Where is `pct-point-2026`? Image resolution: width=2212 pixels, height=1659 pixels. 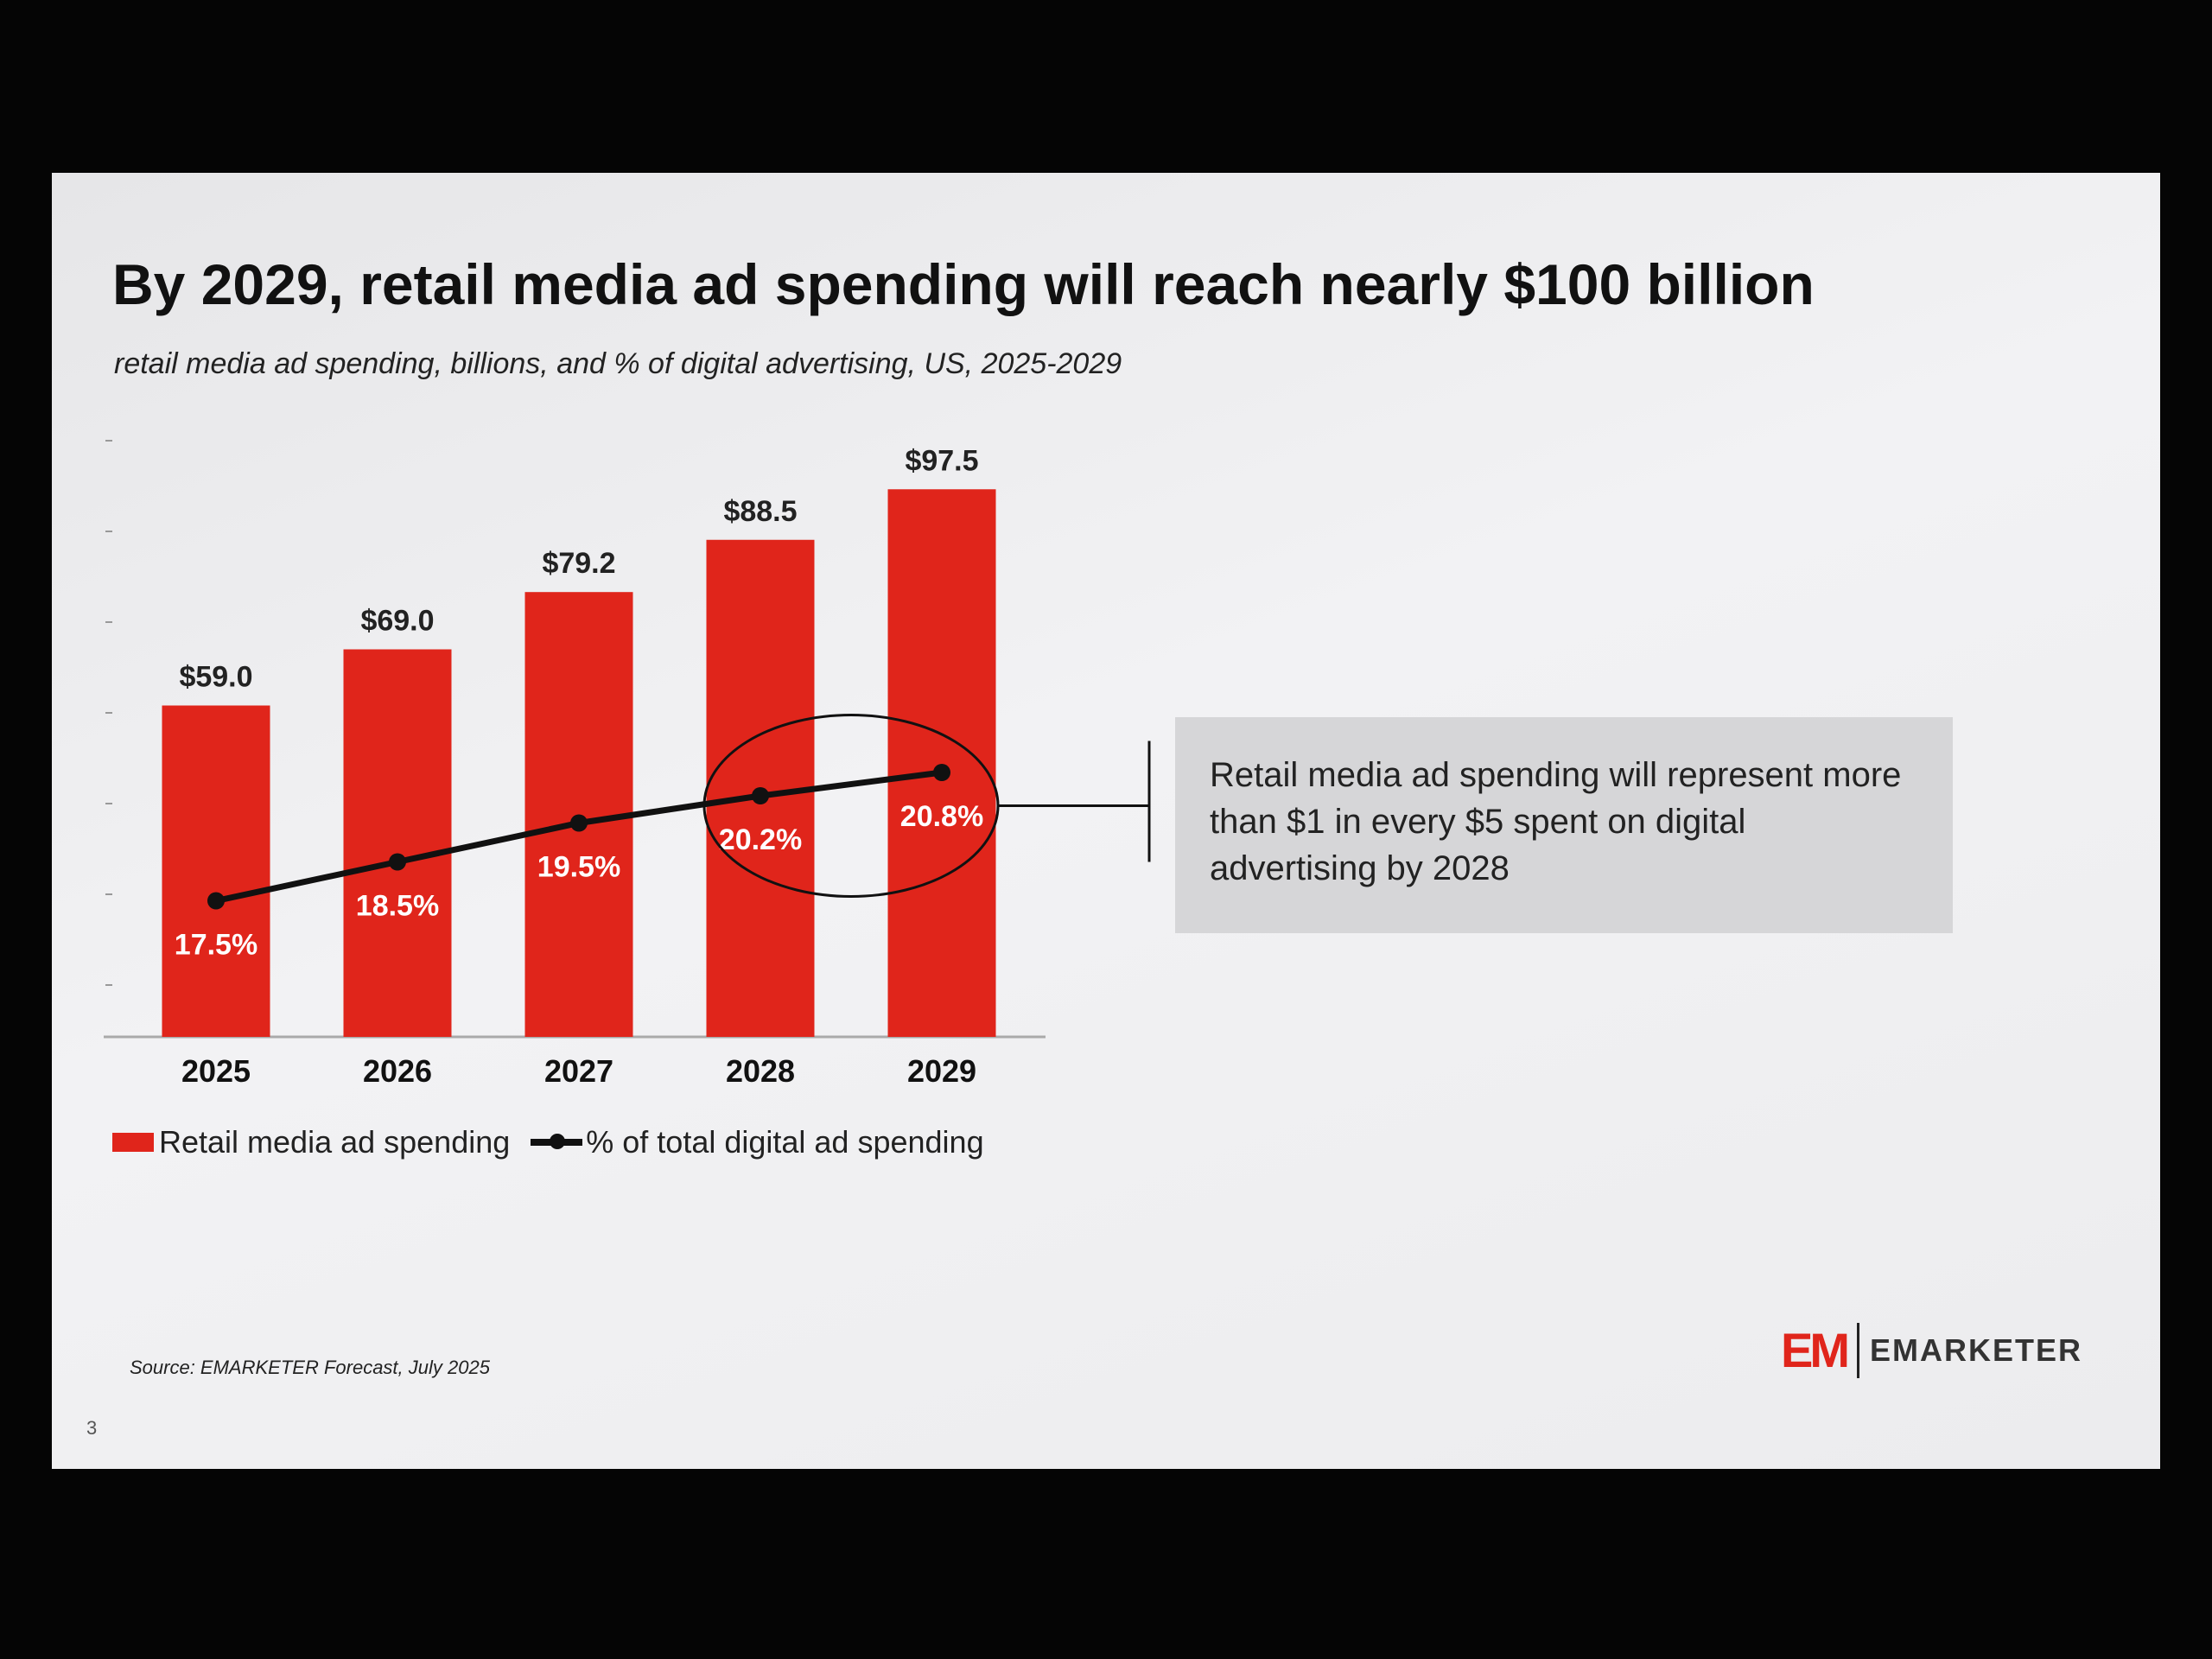 pct-point-2026 is located at coordinates (397, 862).